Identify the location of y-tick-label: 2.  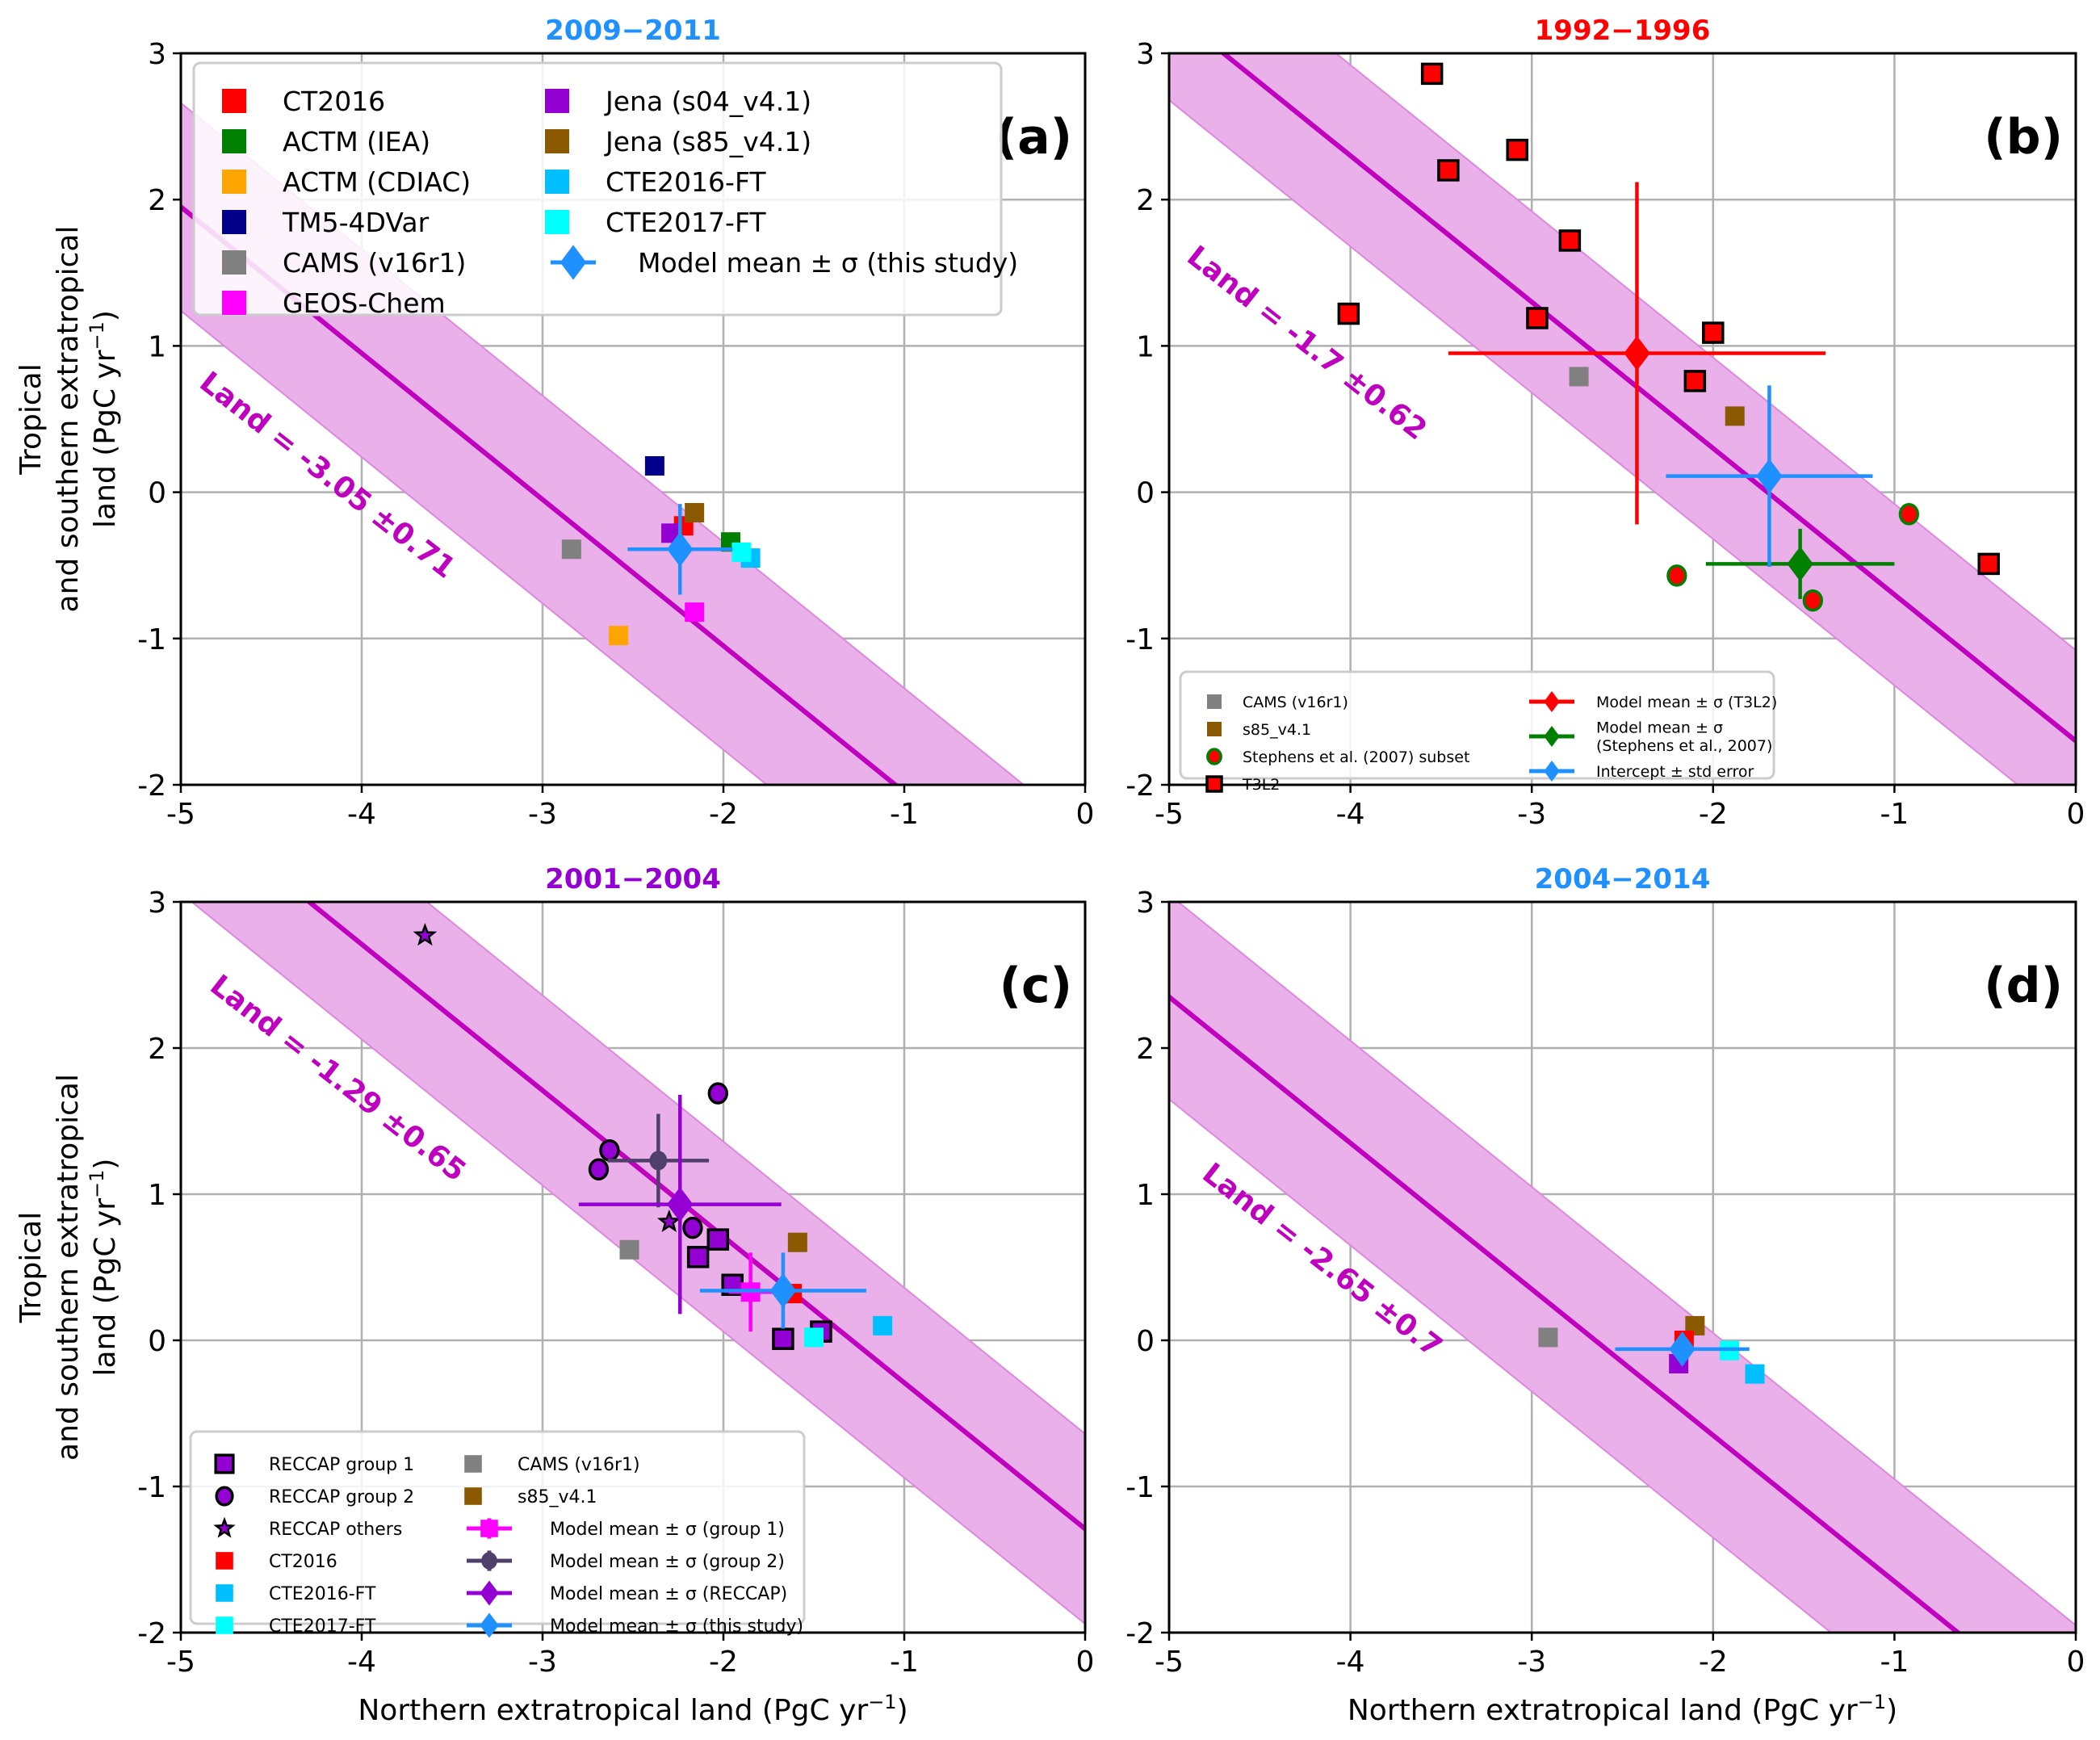
(157, 200).